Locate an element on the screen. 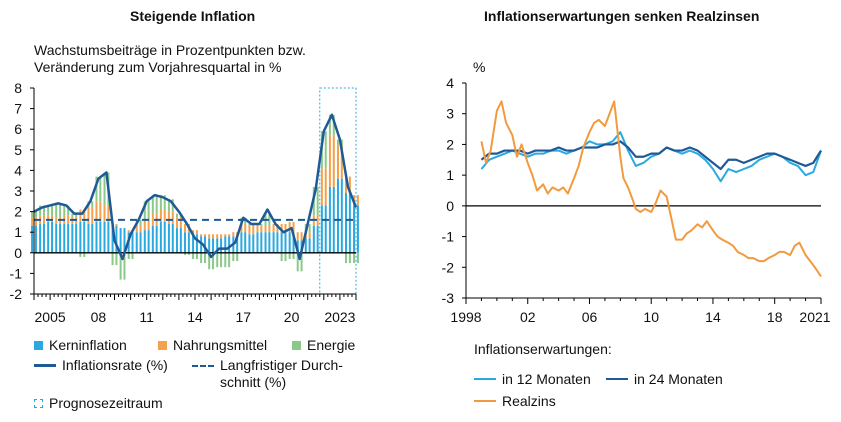 The image size is (841, 422). x-tick-label: 18 is located at coordinates (775, 317).